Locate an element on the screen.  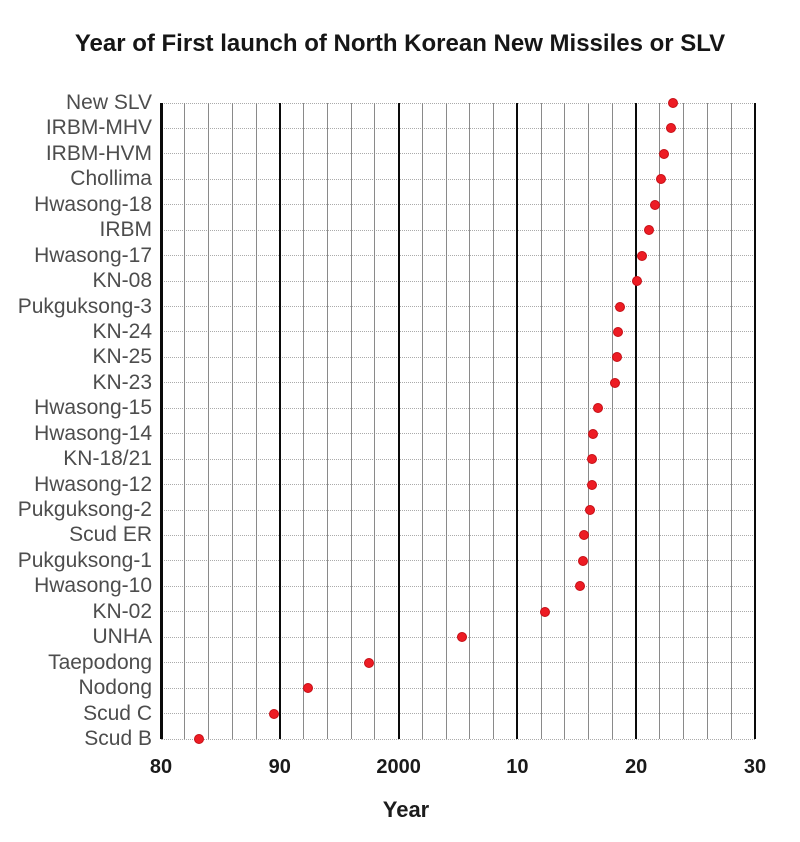
y-tick-label: Pukguksong-1 is located at coordinates (84, 560).